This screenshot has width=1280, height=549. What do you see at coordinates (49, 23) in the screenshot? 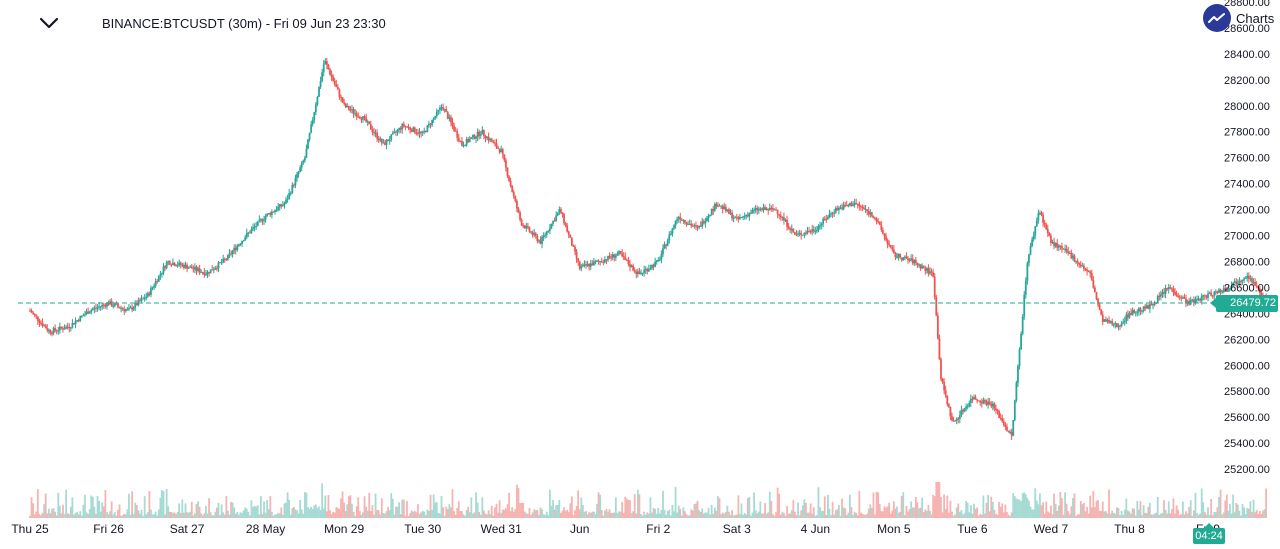
I see `collapse-chevron-icon` at bounding box center [49, 23].